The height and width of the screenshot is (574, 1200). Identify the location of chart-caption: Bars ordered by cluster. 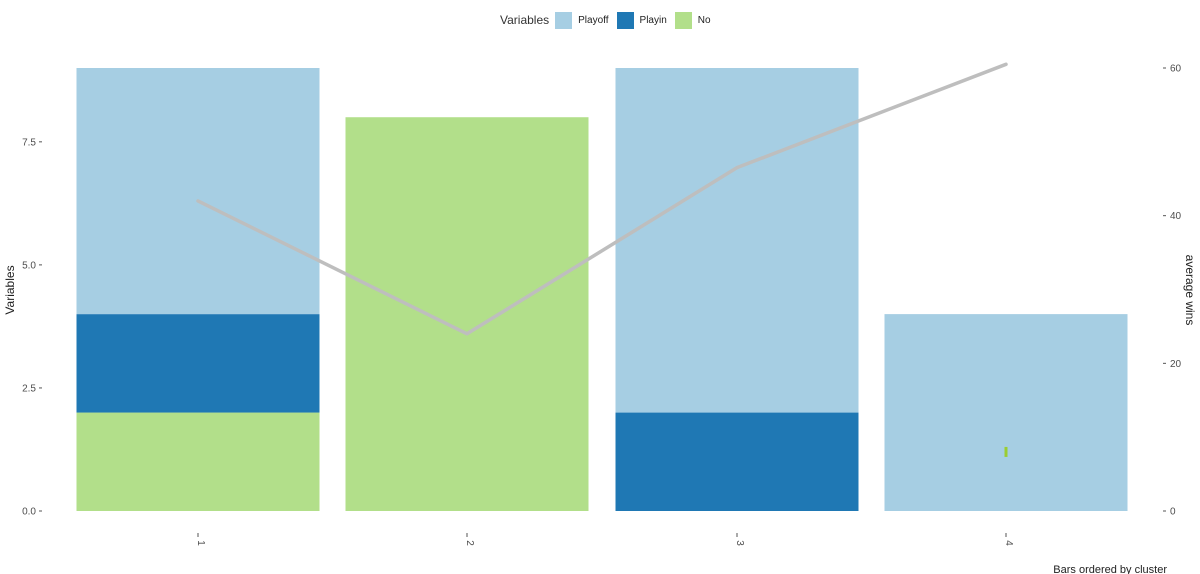
(1110, 569).